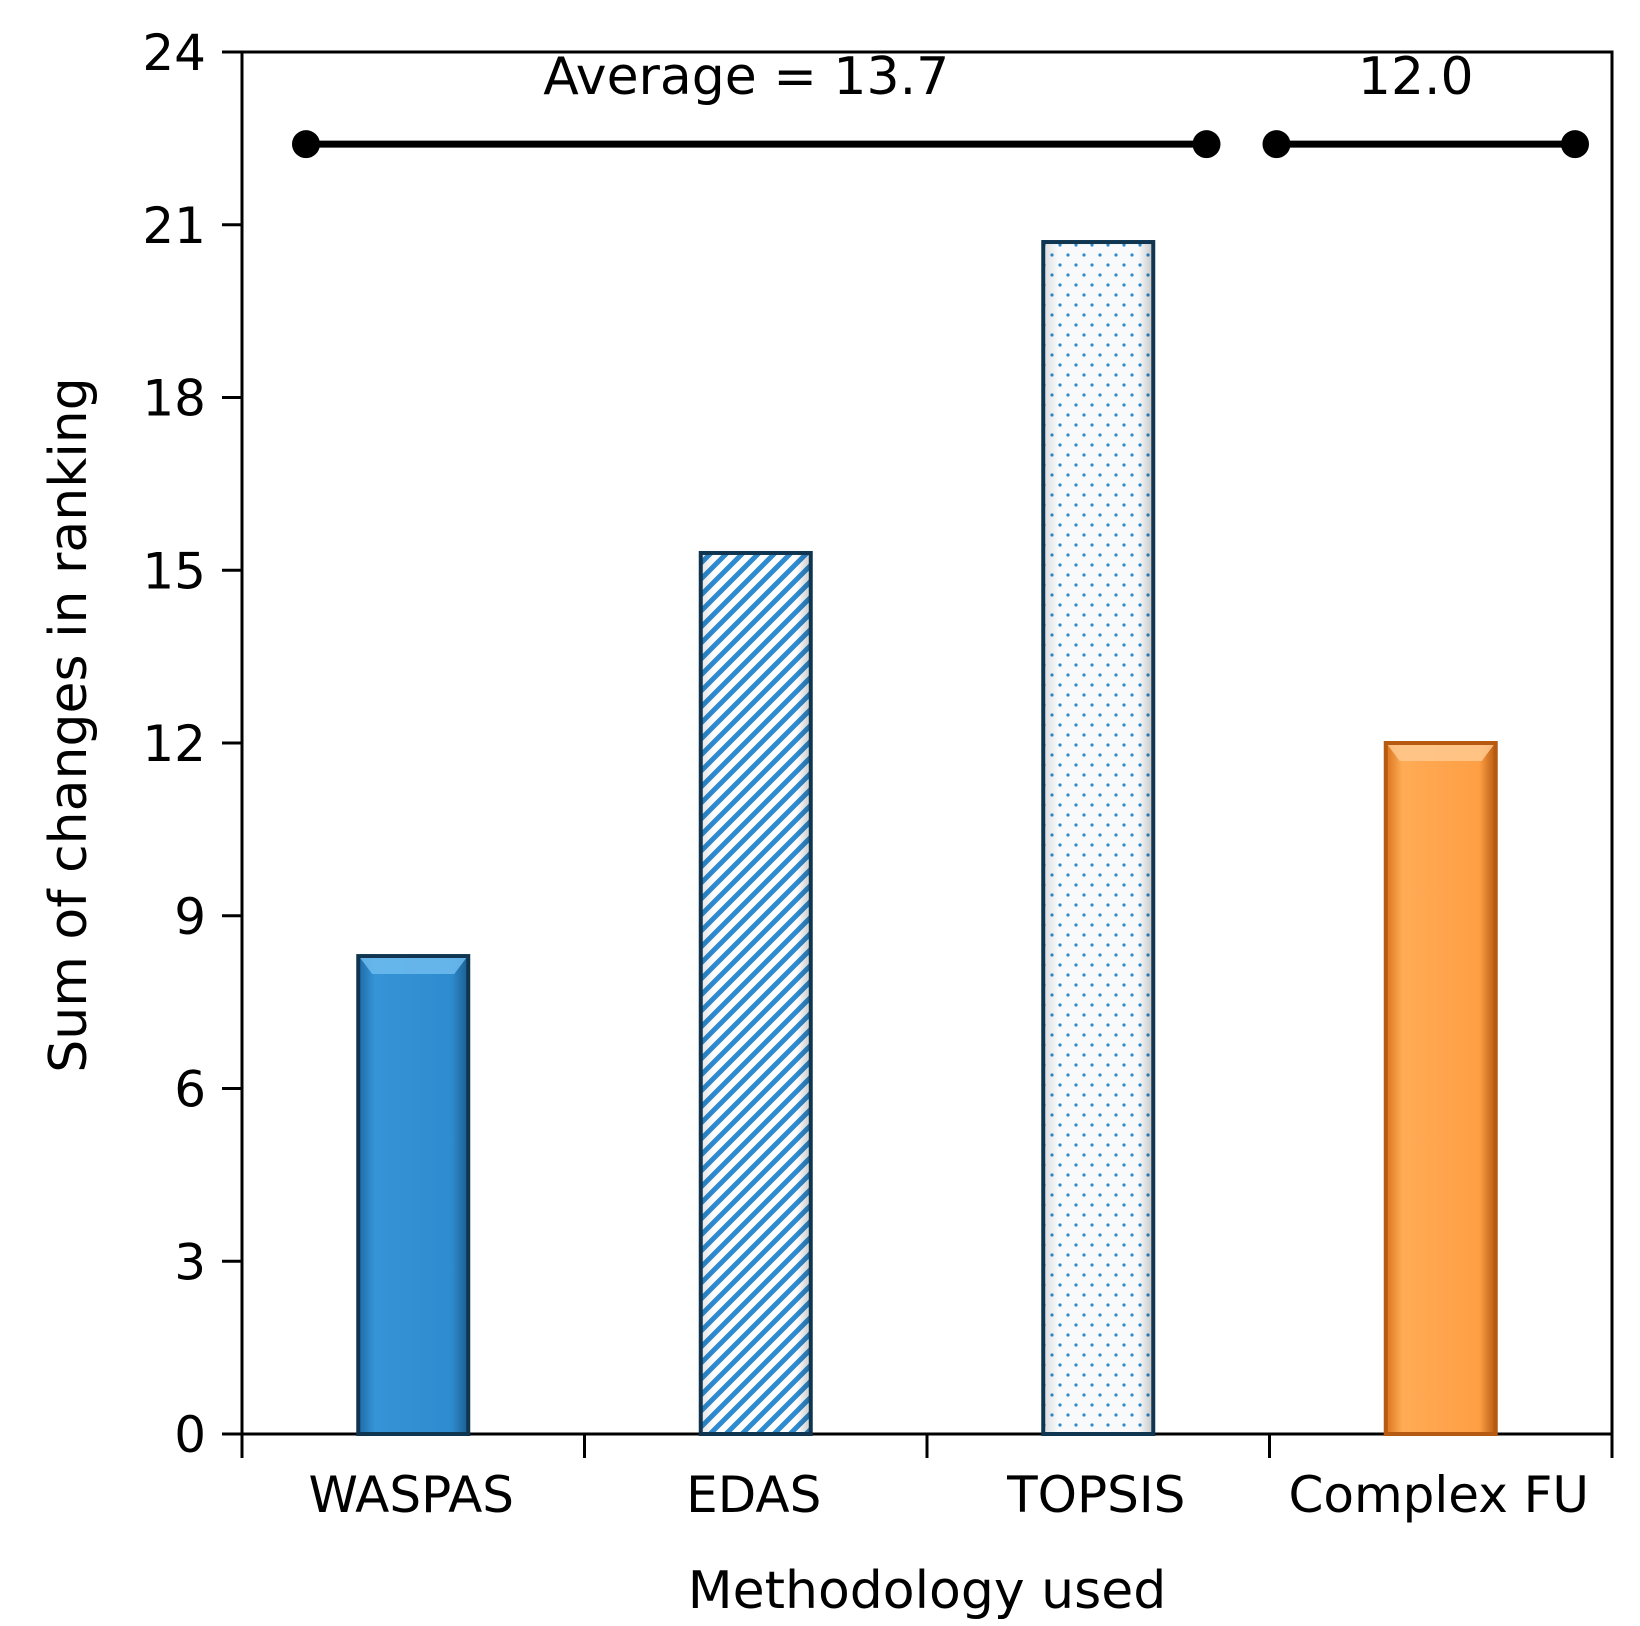 The width and height of the screenshot is (1640, 1626). Describe the element at coordinates (753, 1495) in the screenshot. I see `x-tick-label: EDAS` at that location.